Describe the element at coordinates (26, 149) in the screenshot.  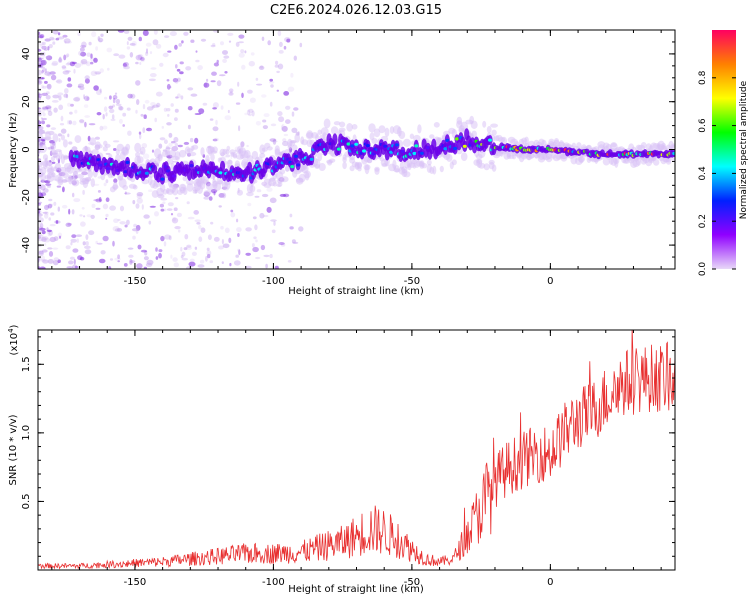
I see `y-tick-label: 0` at that location.